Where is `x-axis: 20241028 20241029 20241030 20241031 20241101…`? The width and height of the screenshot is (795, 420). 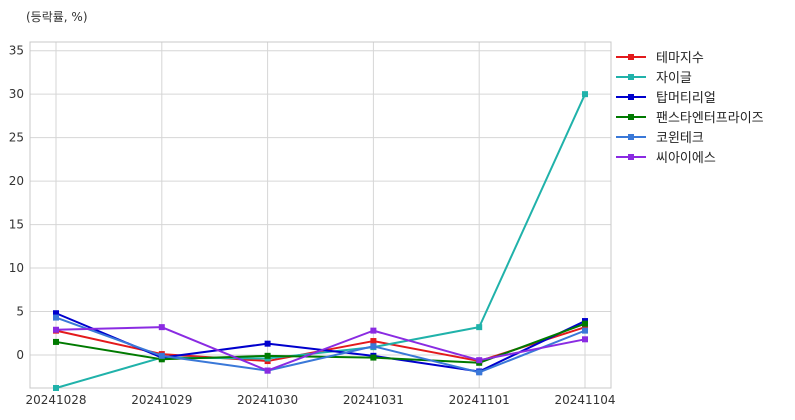 x-axis: 20241028 20241029 20241030 20241031 20241101… is located at coordinates (320, 400).